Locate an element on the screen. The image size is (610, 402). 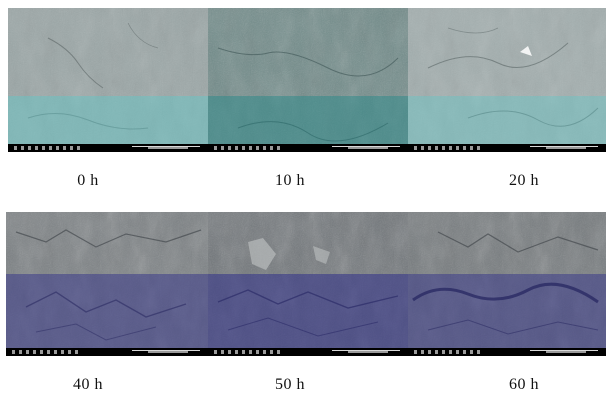
sem-panel-50h is located at coordinates (308, 284).